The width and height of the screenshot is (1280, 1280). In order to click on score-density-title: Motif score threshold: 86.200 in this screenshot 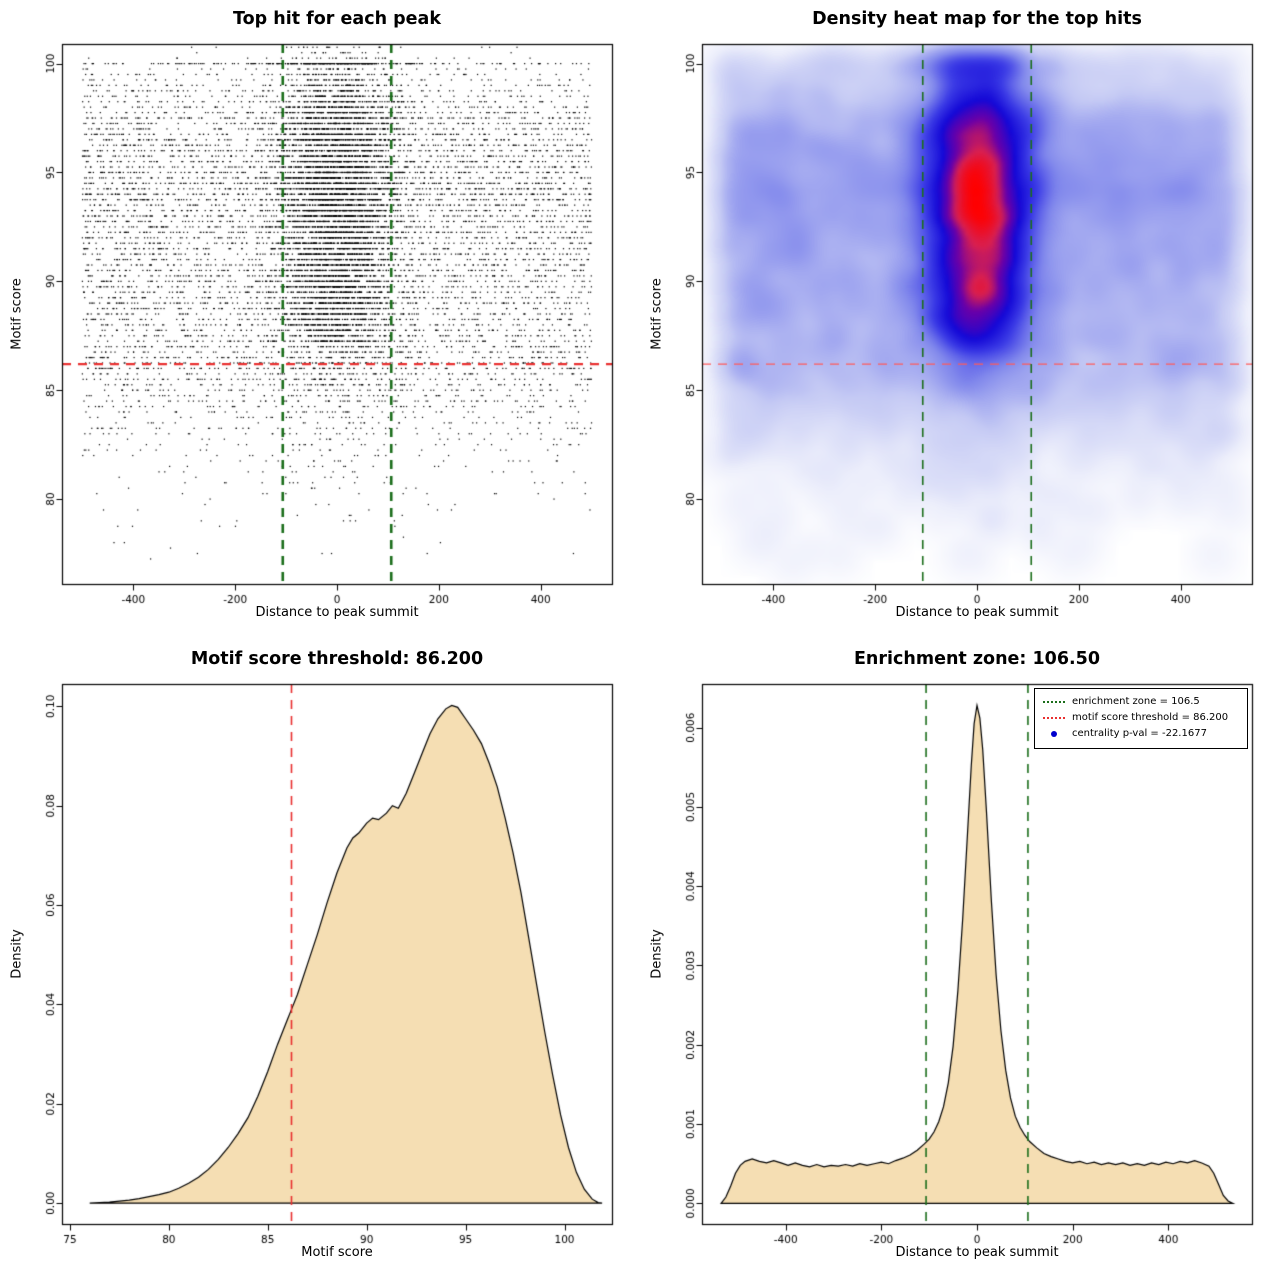, I will do `click(337, 659)`.